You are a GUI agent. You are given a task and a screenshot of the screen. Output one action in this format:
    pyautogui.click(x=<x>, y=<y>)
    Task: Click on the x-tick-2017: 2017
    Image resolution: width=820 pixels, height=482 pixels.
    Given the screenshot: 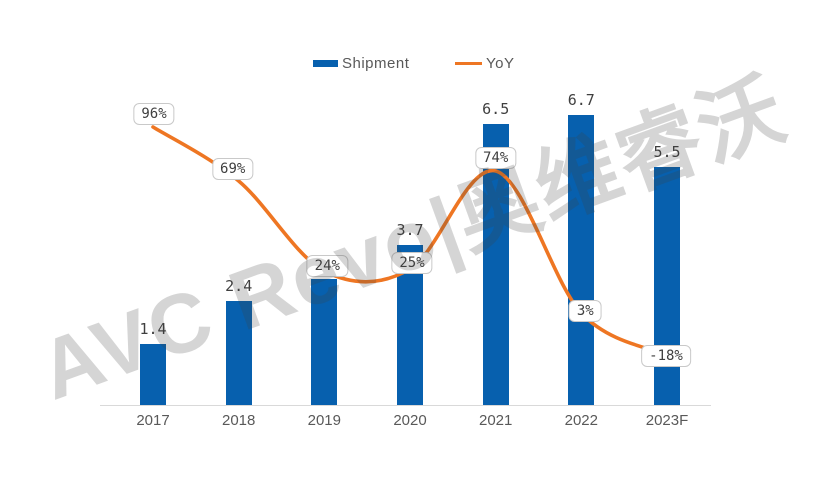 What is the action you would take?
    pyautogui.click(x=153, y=420)
    